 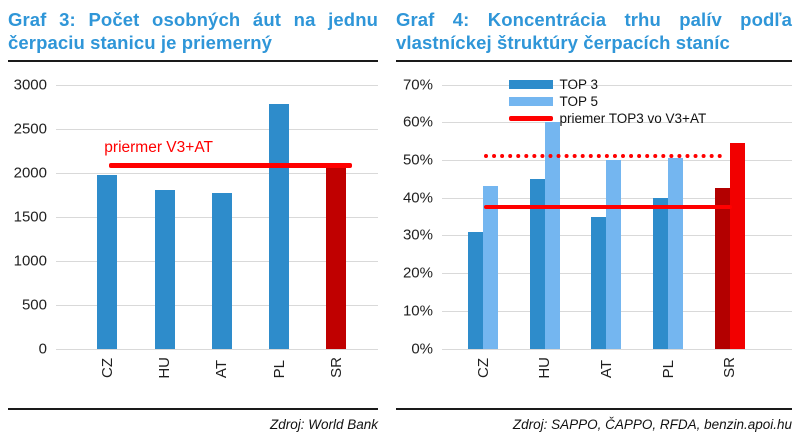 I want to click on legend-item-priemer-top3-vo-v3+at: priemer TOP3 vo V3+AT, so click(x=607, y=119).